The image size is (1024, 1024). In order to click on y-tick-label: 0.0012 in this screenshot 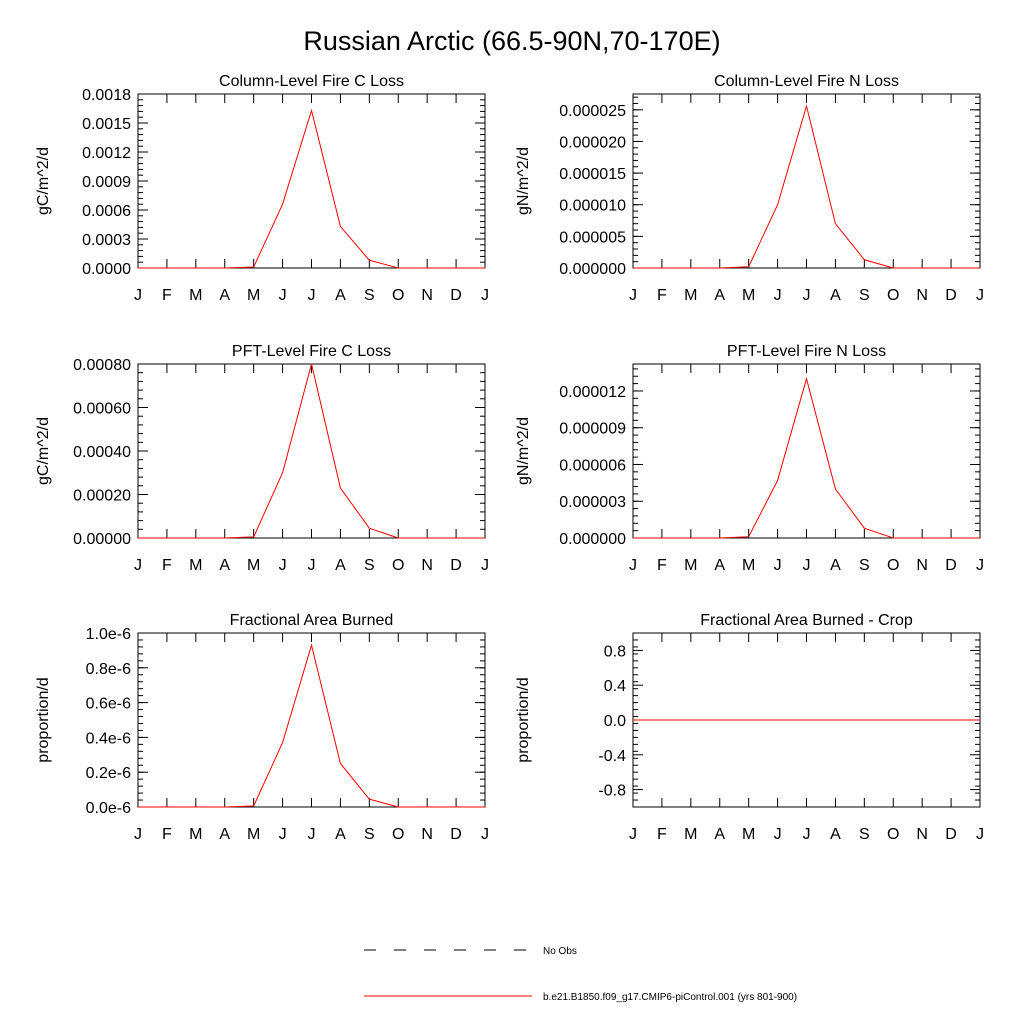, I will do `click(106, 153)`.